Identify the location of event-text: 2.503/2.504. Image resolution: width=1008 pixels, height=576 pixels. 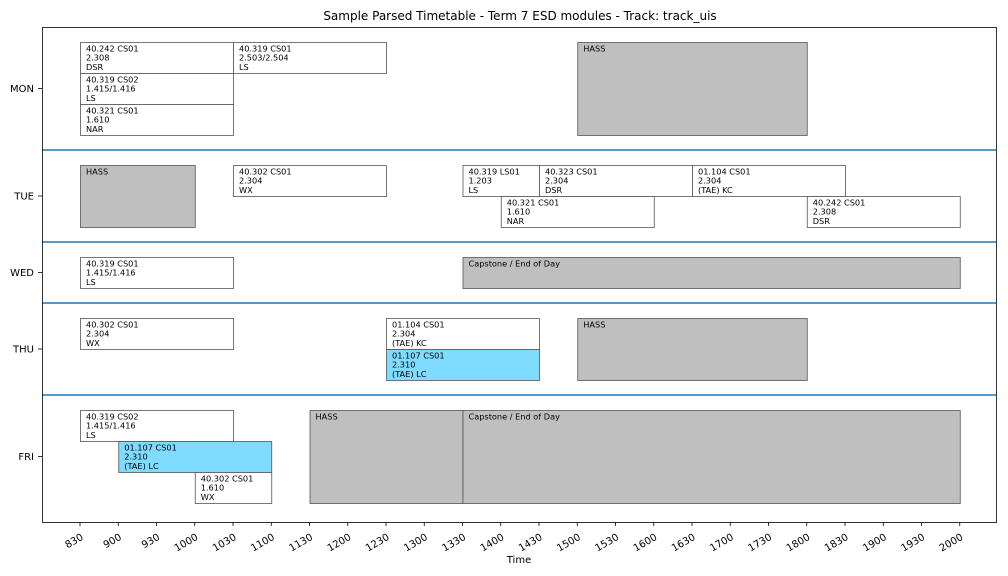
(264, 58).